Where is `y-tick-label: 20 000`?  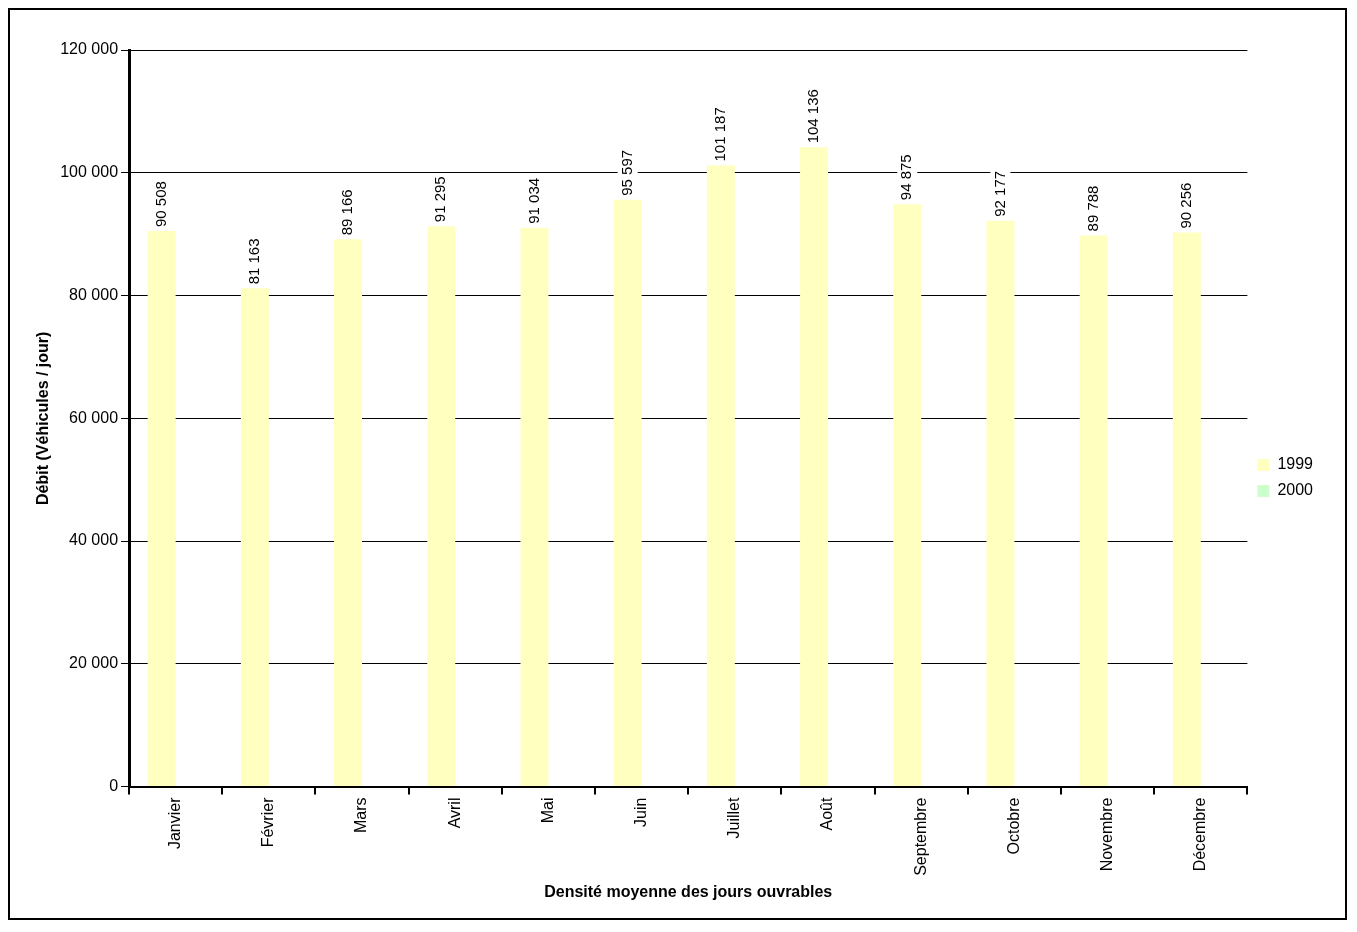 y-tick-label: 20 000 is located at coordinates (94, 663).